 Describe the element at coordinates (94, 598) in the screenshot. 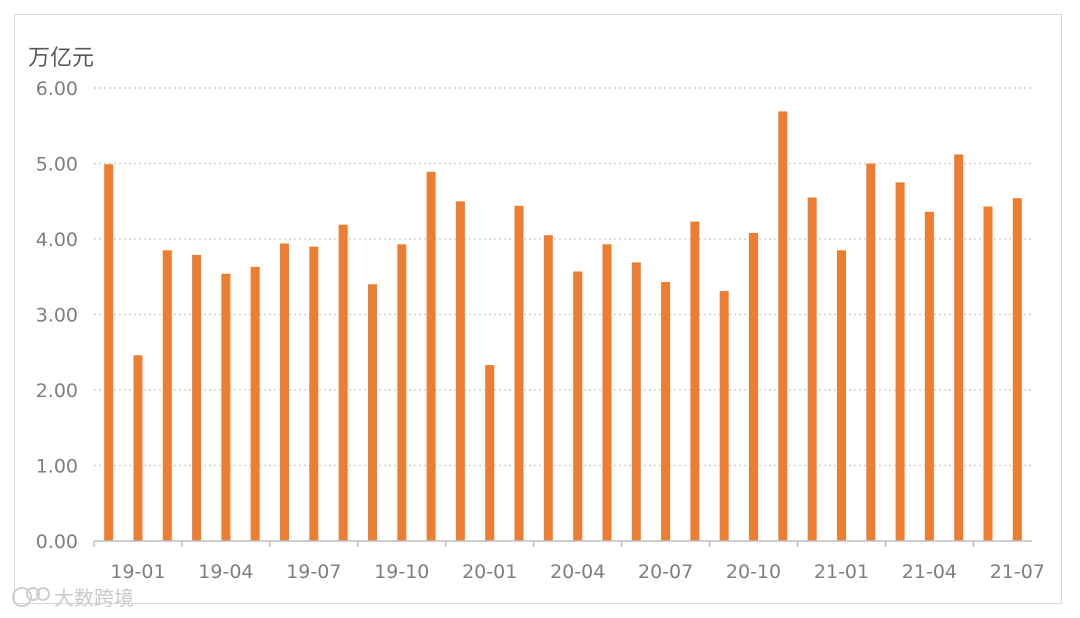

I see `watermark-text: 大数跨境` at that location.